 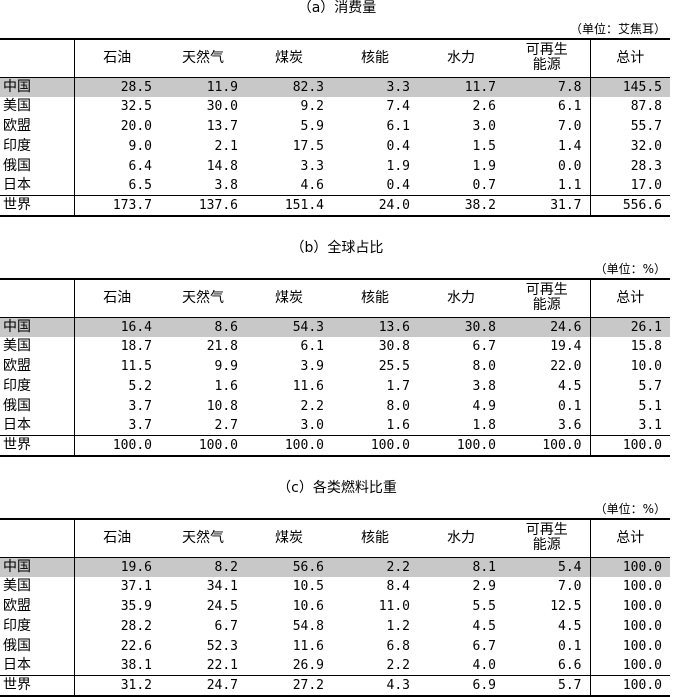 What do you see at coordinates (335, 425) in the screenshot?
I see `table-row: 日本 3.7 2.7 3.0 1.6 1.8 3.6 3.1` at bounding box center [335, 425].